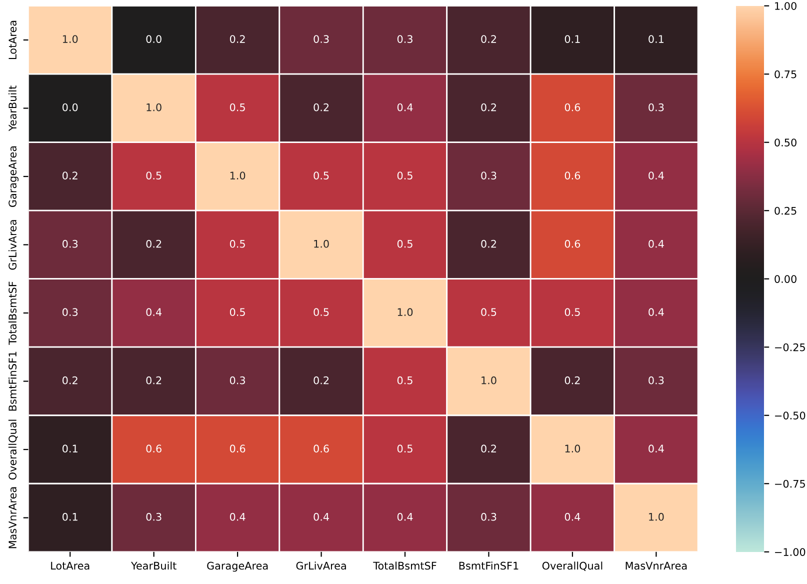 The height and width of the screenshot is (584, 807). Describe the element at coordinates (785, 74) in the screenshot. I see `color-bar-label: 0.75` at that location.